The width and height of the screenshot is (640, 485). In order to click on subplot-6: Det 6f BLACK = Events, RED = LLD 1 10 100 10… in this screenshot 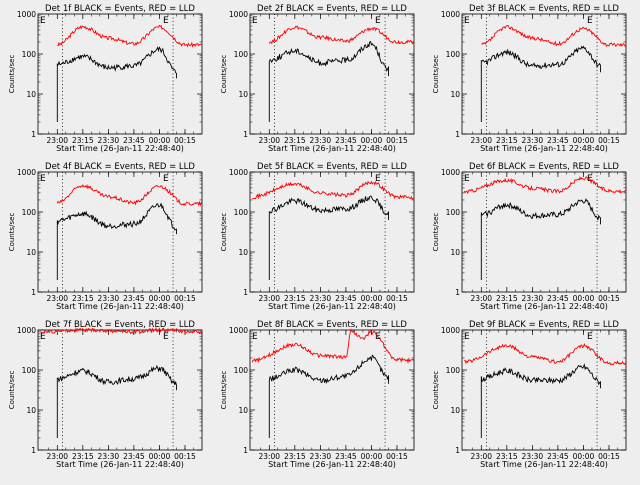, I will do `click(529, 236)`.